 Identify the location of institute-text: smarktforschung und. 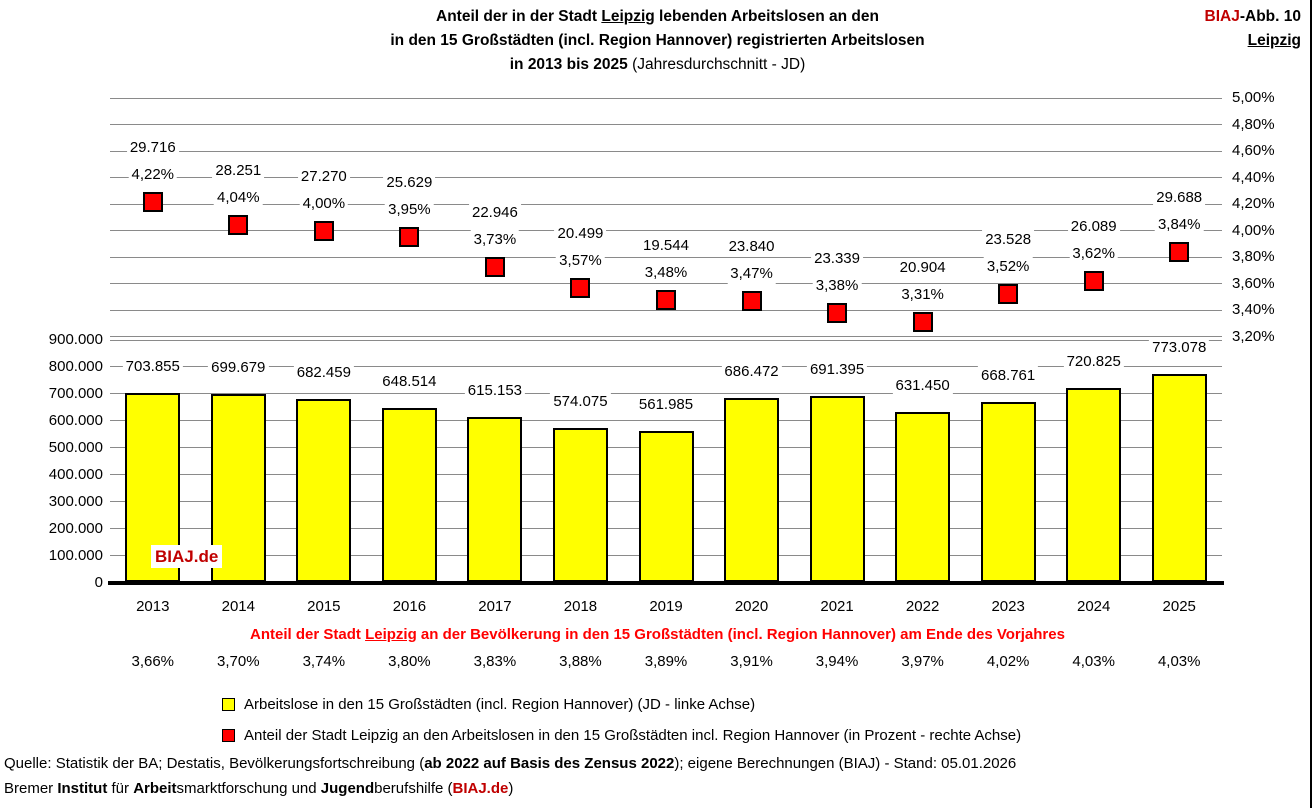
(248, 788).